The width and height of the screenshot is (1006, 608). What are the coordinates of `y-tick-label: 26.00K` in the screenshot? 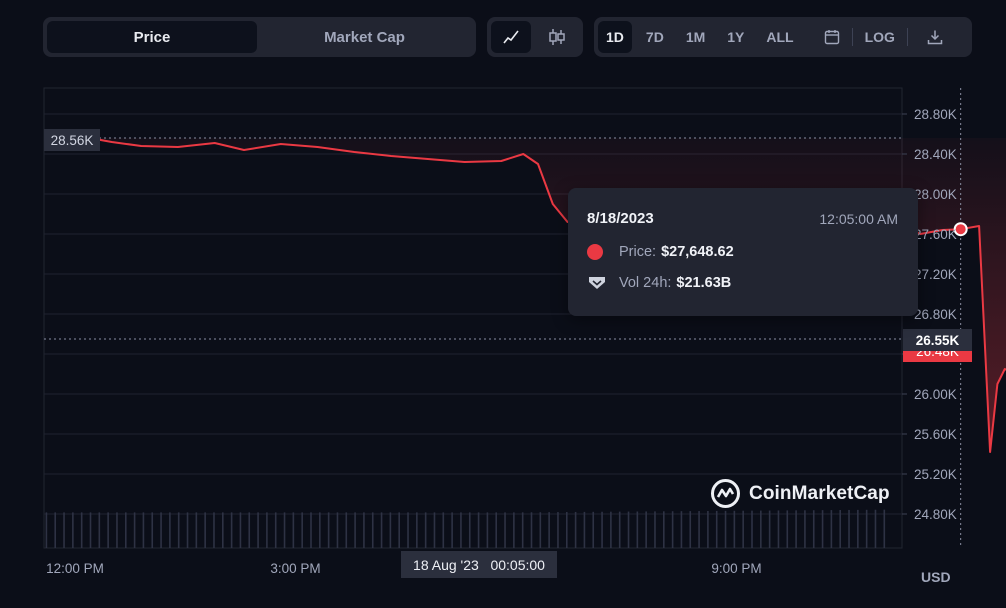 It's located at (935, 394).